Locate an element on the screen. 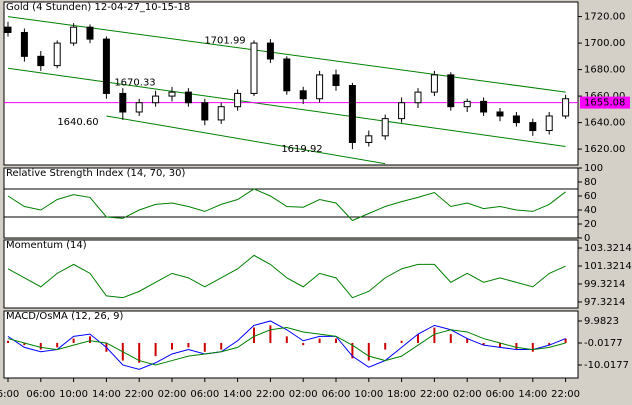 This screenshot has width=632, height=405. annotation: 1670.33 is located at coordinates (134, 82).